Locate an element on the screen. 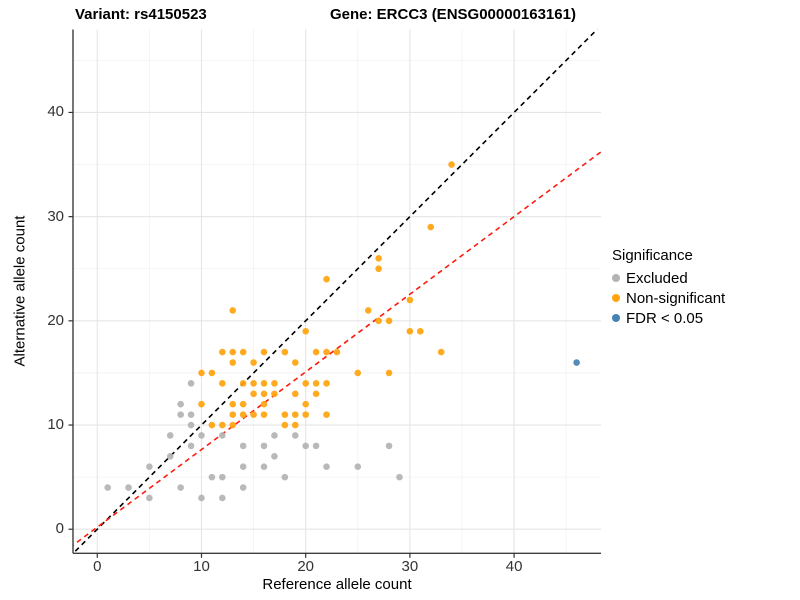 The height and width of the screenshot is (600, 800). legend-title: Significance is located at coordinates (652, 255).